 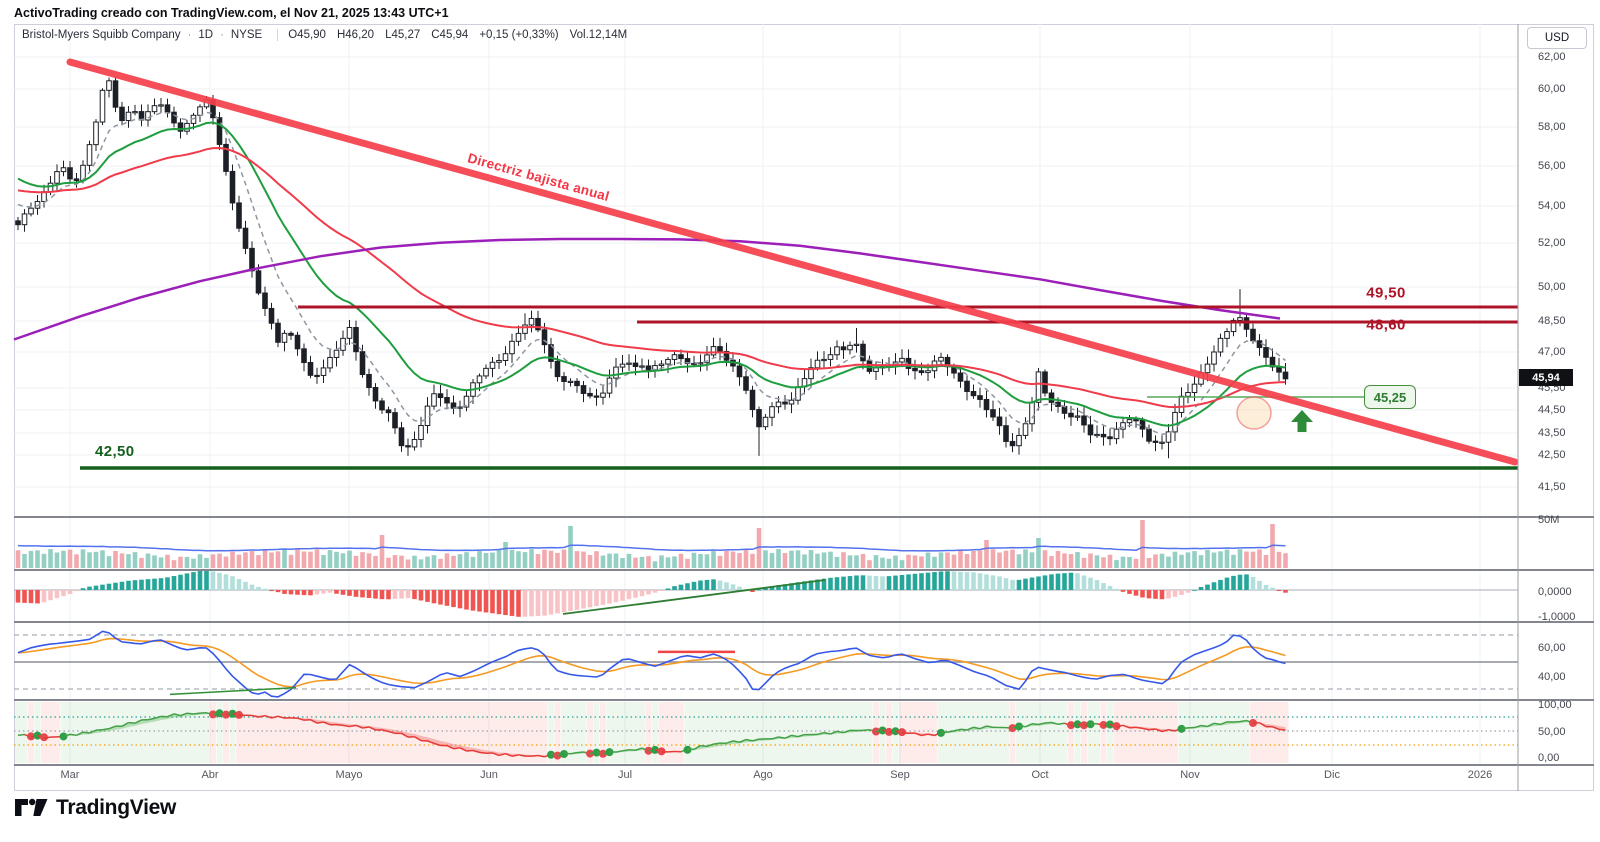 I want to click on support-42-50-label: 42,50, so click(x=115, y=451).